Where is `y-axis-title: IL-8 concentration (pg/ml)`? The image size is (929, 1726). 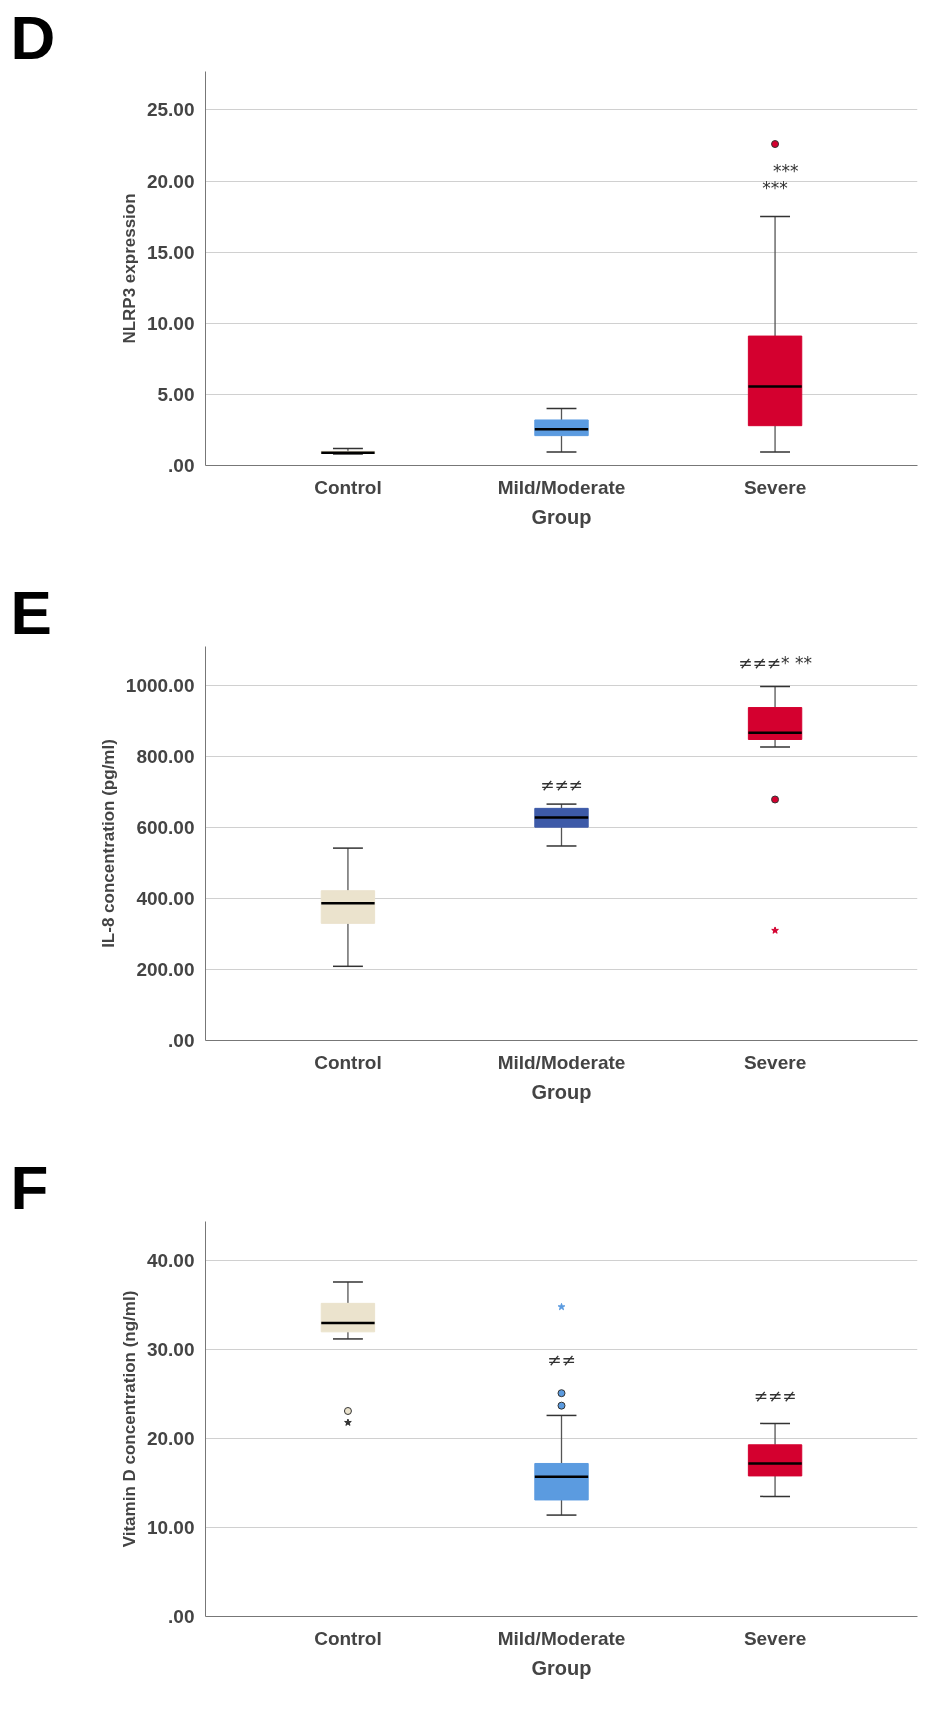 y-axis-title: IL-8 concentration (pg/ml) is located at coordinates (108, 843).